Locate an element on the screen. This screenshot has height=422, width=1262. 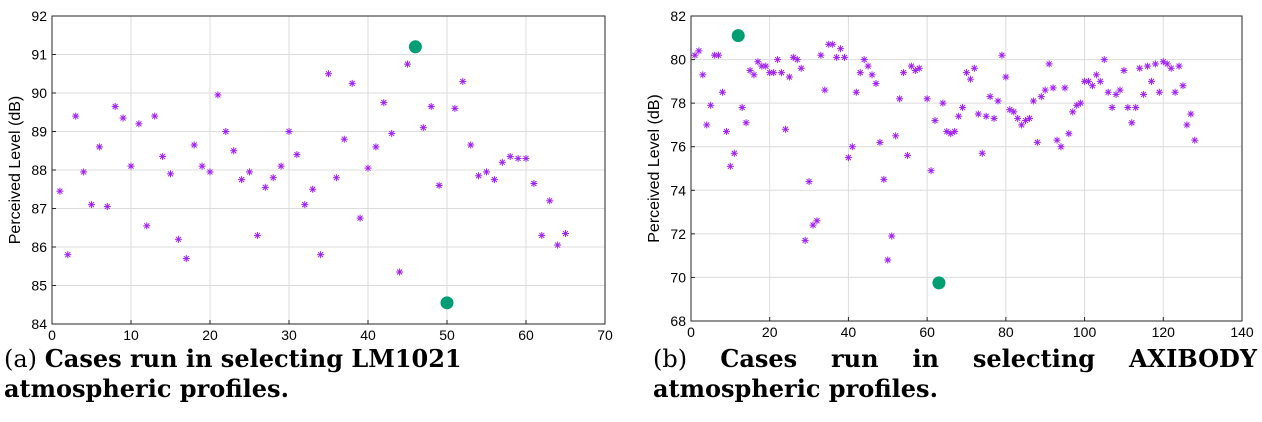
y-tick-label: 70 is located at coordinates (678, 277).